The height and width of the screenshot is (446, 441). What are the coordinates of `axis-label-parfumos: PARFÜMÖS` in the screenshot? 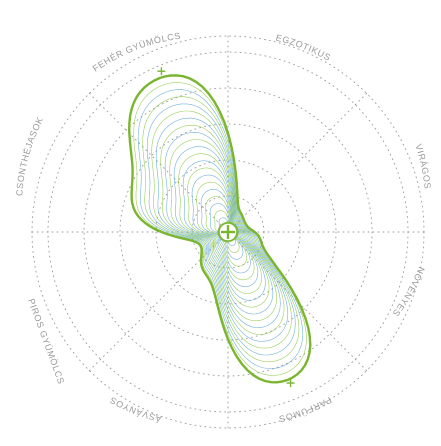 It's located at (306, 409).